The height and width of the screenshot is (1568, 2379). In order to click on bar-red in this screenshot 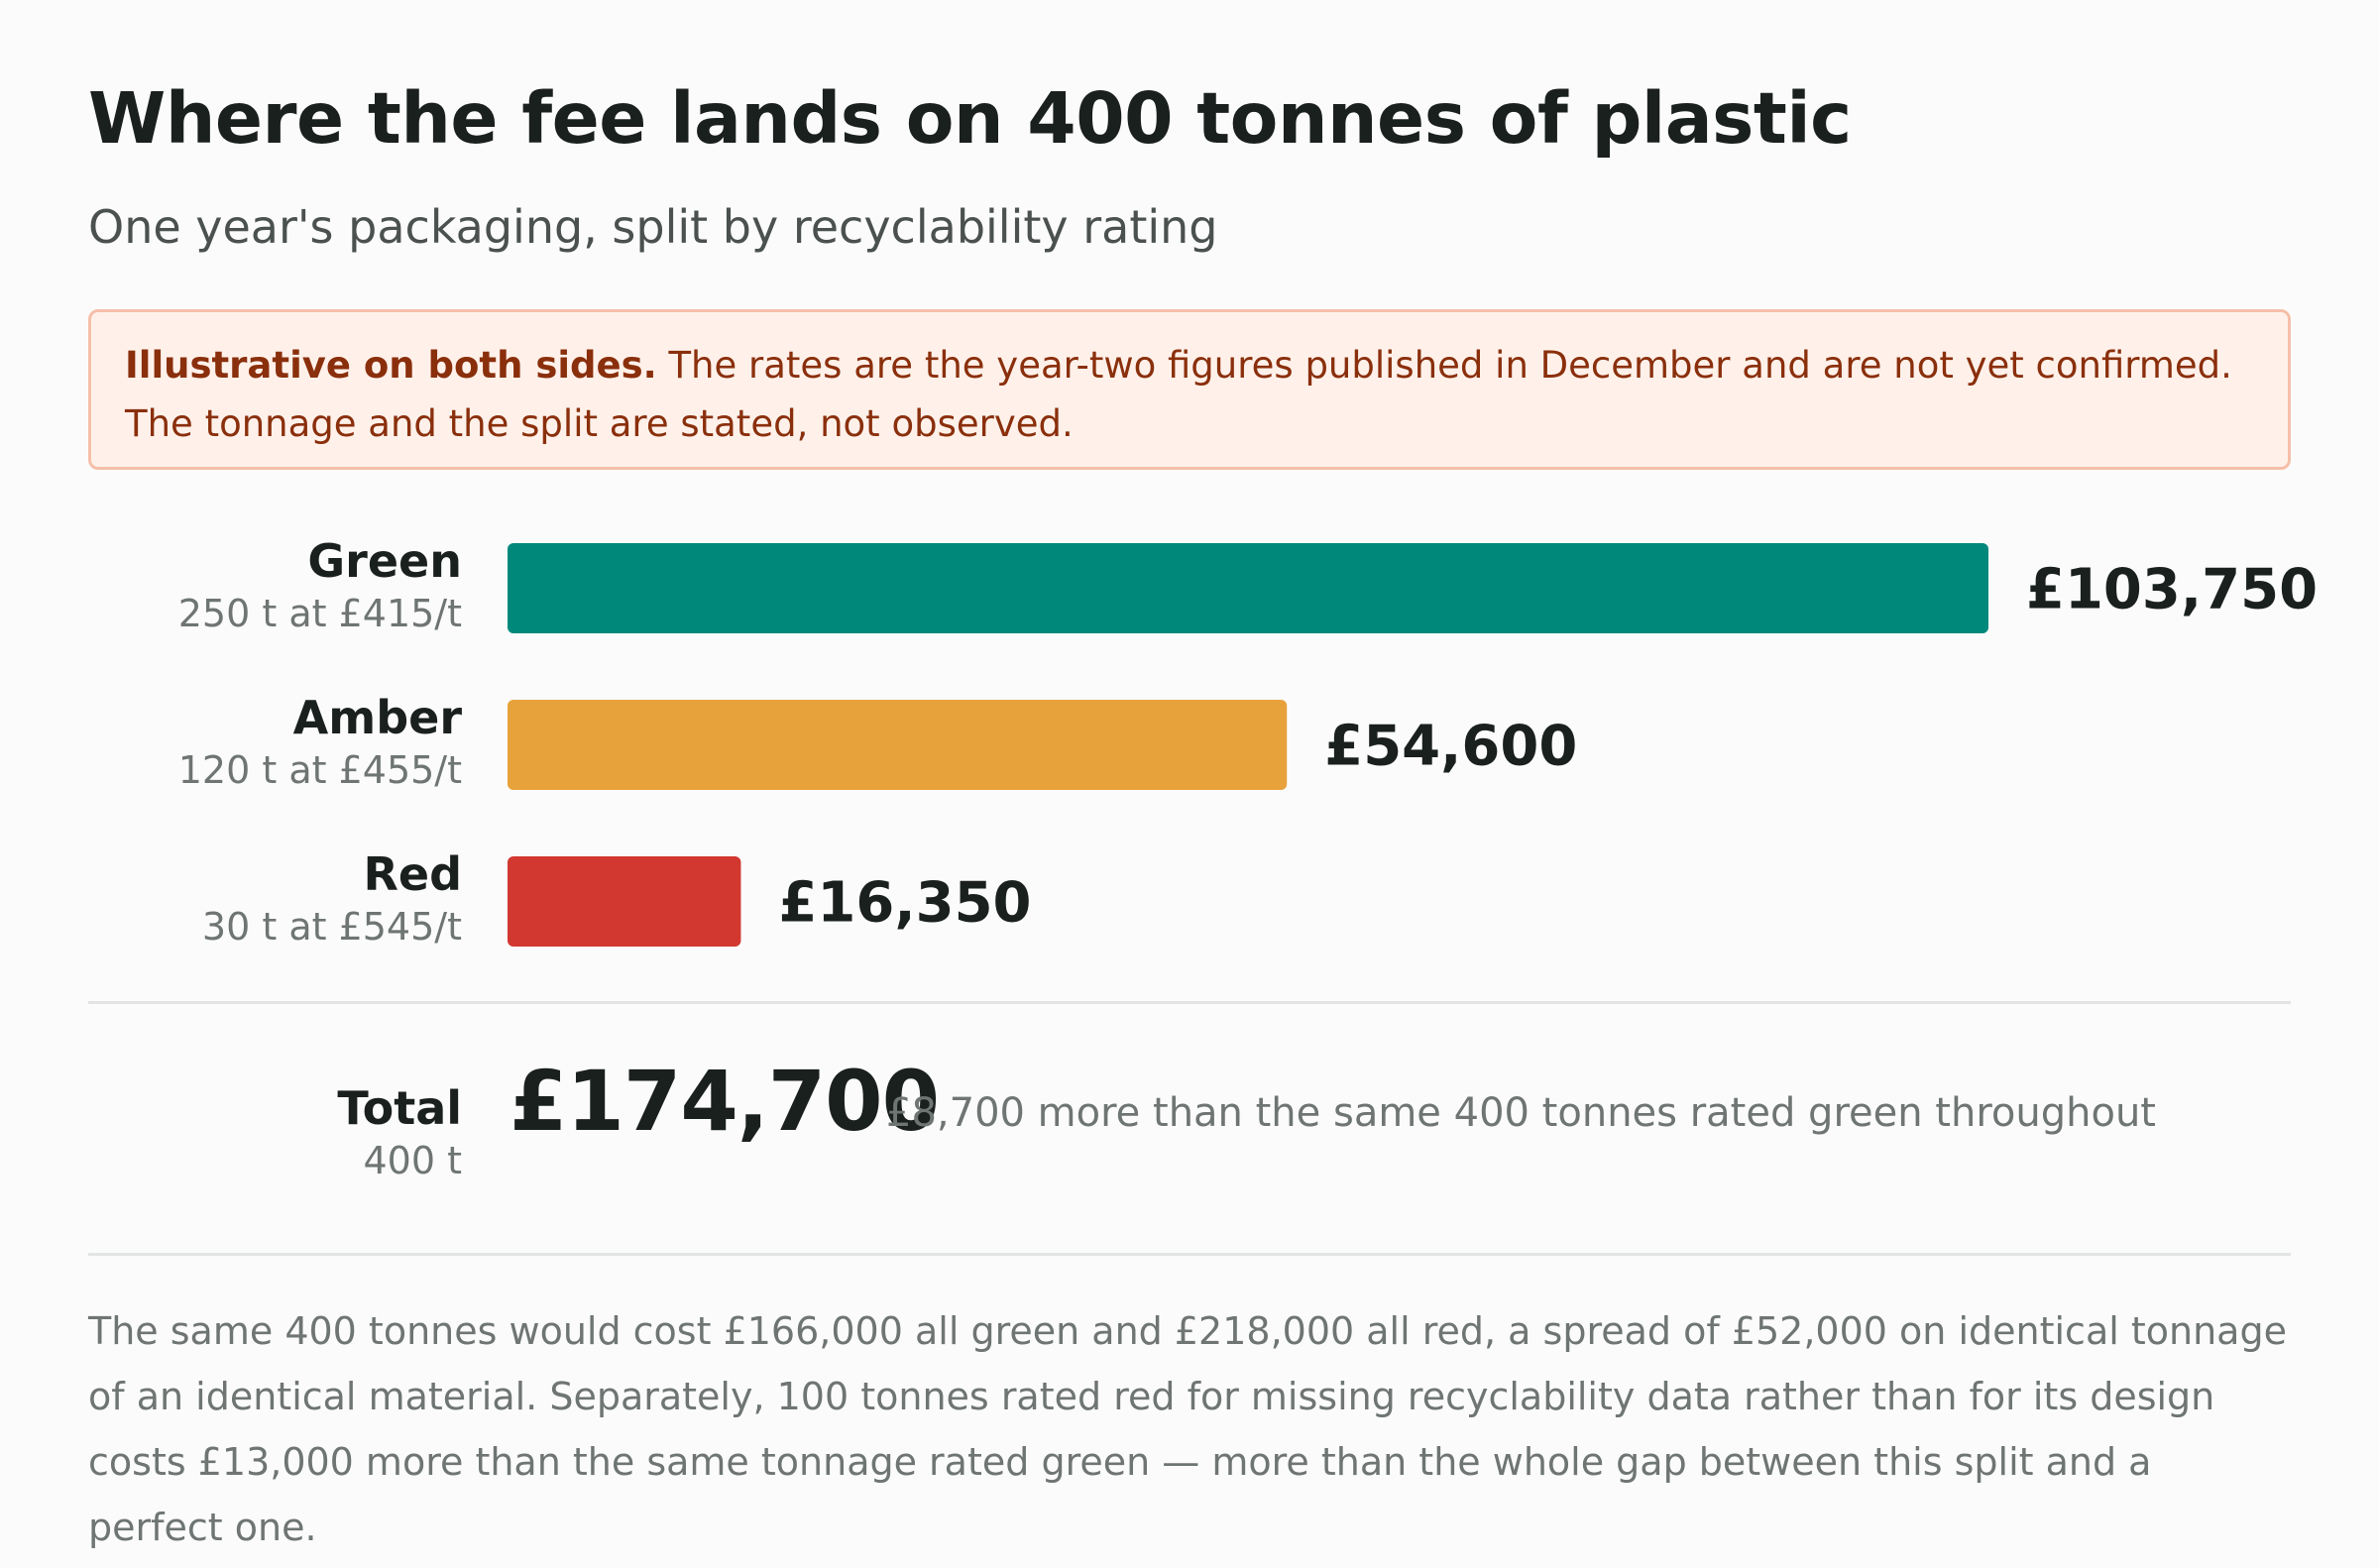, I will do `click(624, 901)`.